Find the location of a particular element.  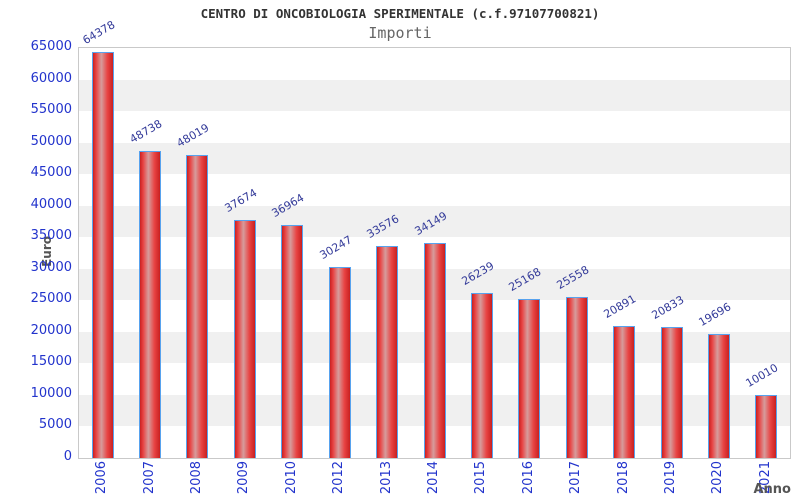

x-axis-year-label: 2019 is located at coordinates (670, 478).